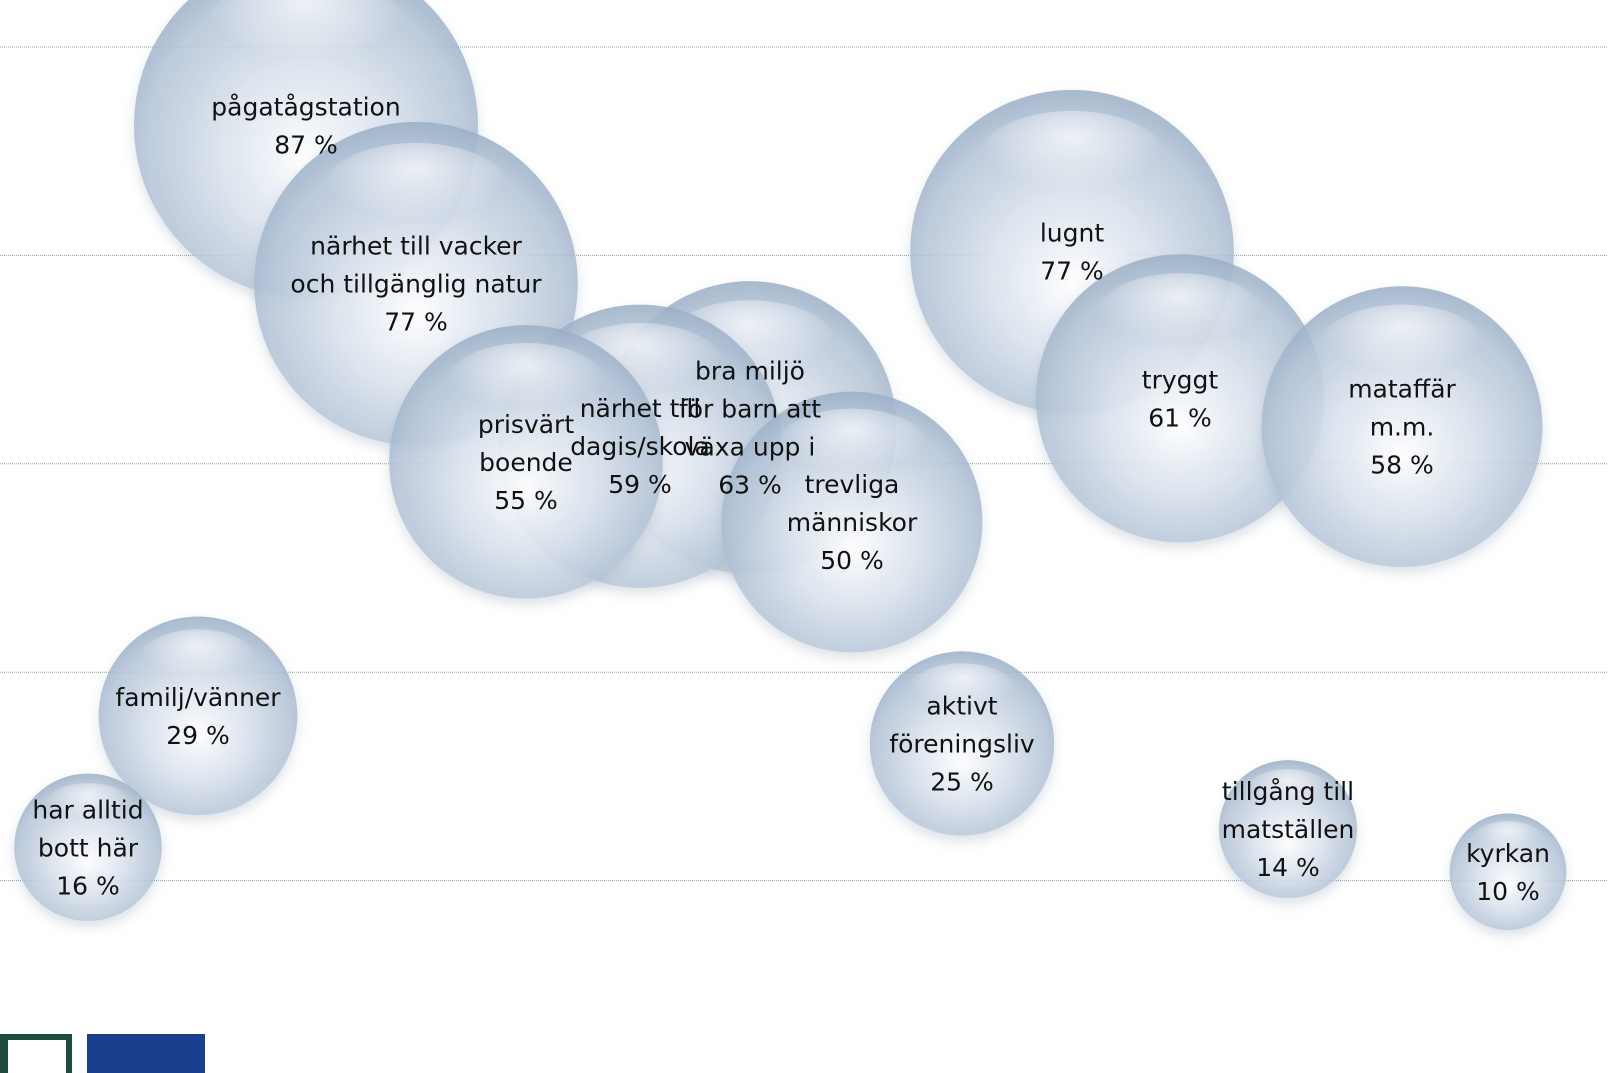 Image resolution: width=1608 pixels, height=1073 pixels. I want to click on bubble-label-line: föreningsliv, so click(962, 744).